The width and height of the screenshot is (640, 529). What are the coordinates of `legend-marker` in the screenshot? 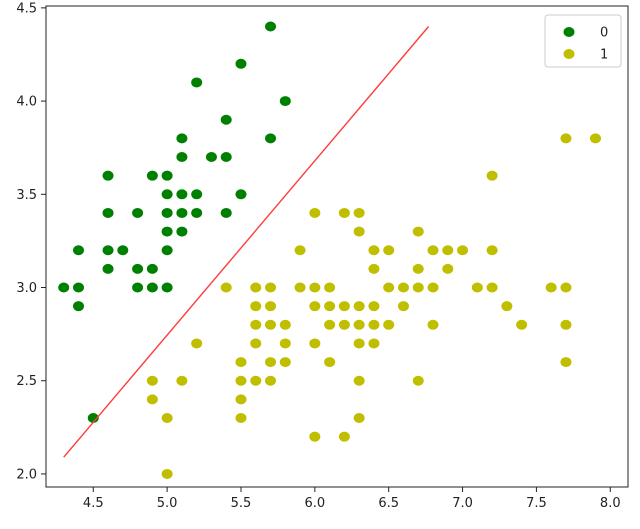 It's located at (569, 54).